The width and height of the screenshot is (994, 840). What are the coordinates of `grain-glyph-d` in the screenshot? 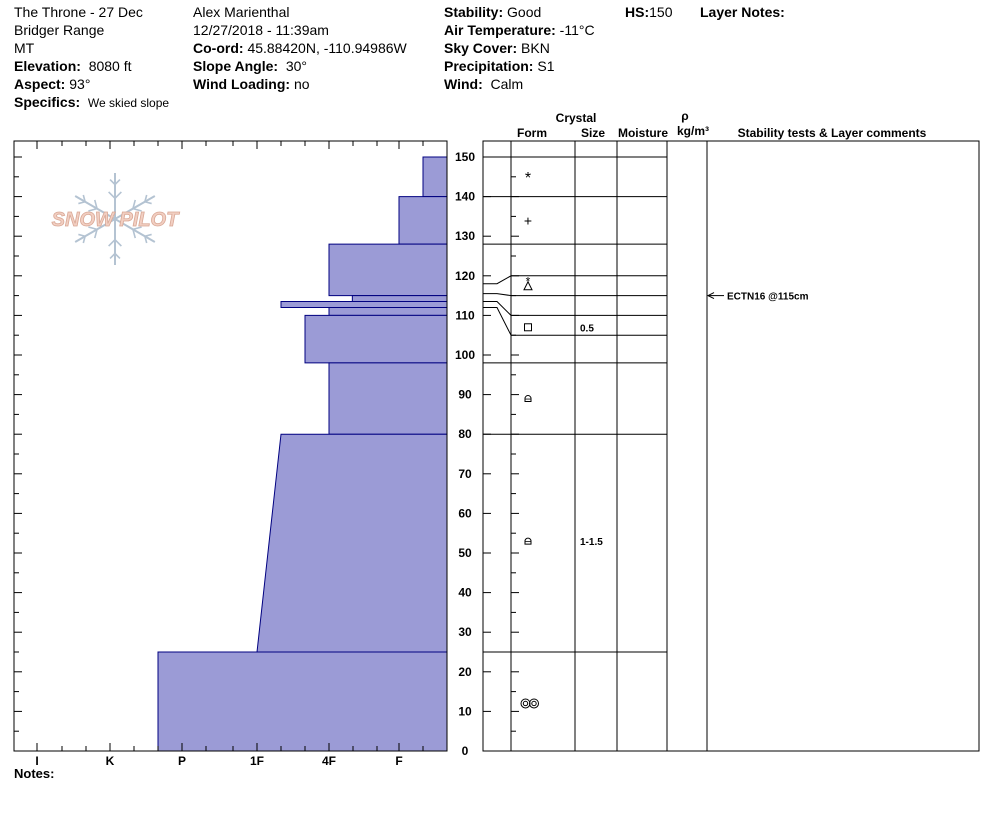 It's located at (534, 703).